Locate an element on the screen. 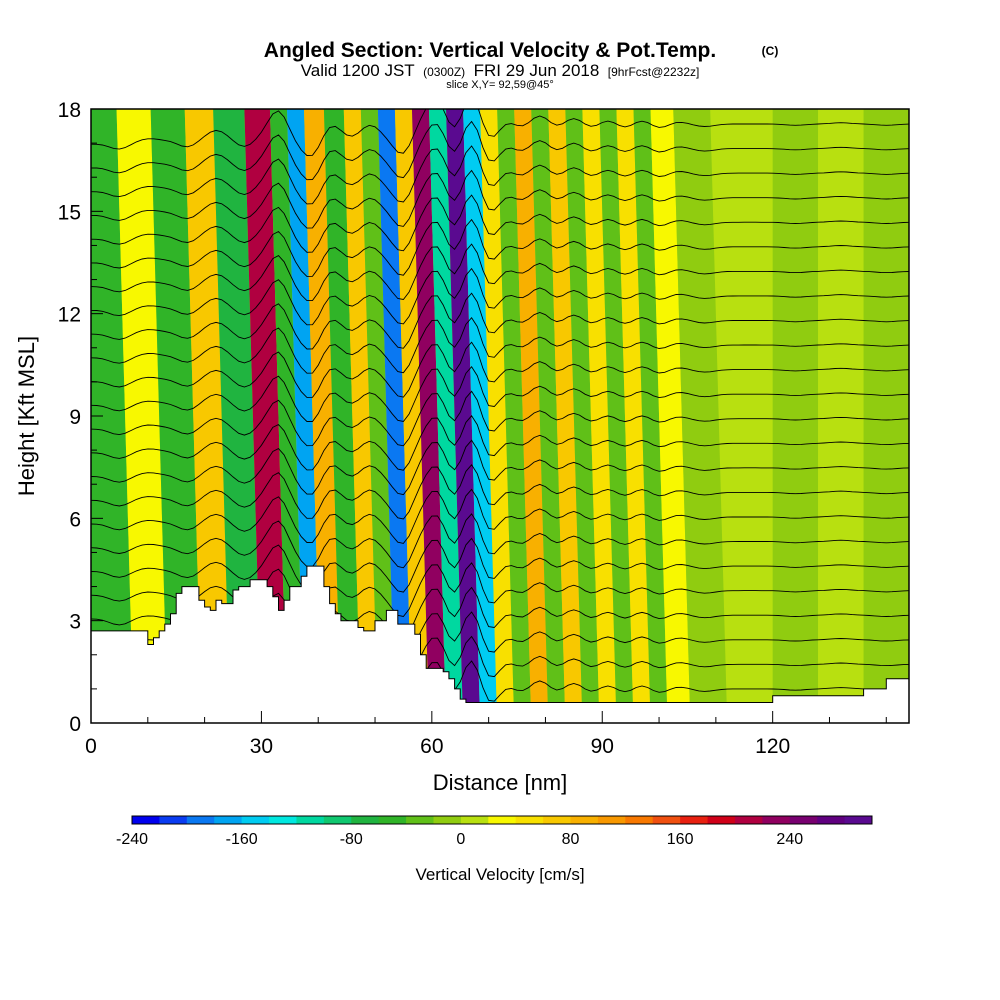  colorbar-tick-label: -80 is located at coordinates (351, 839).